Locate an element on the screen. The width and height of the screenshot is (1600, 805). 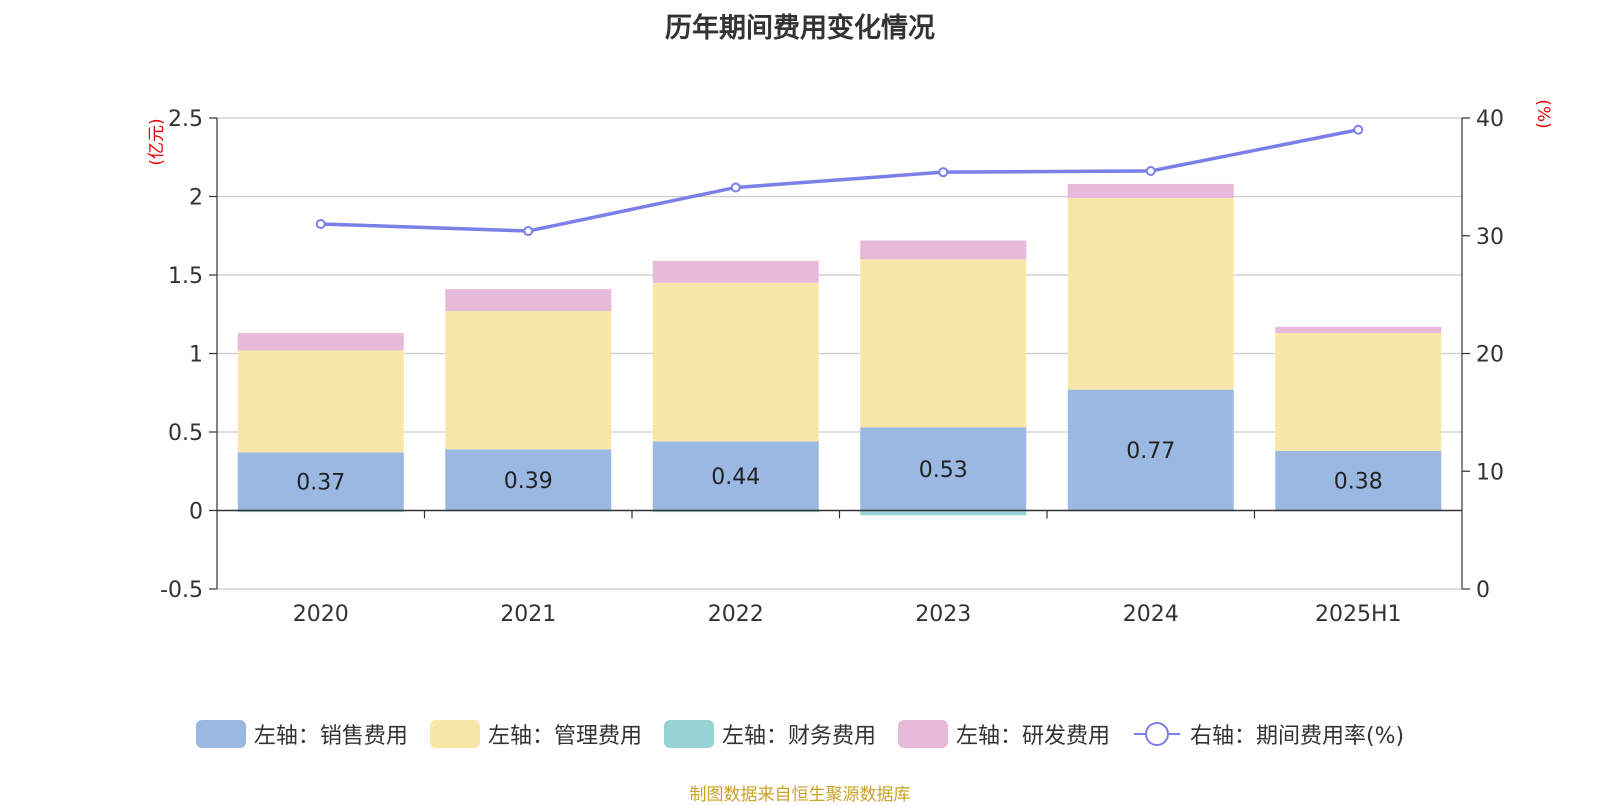
bar-value-label: 0.39 is located at coordinates (528, 481).